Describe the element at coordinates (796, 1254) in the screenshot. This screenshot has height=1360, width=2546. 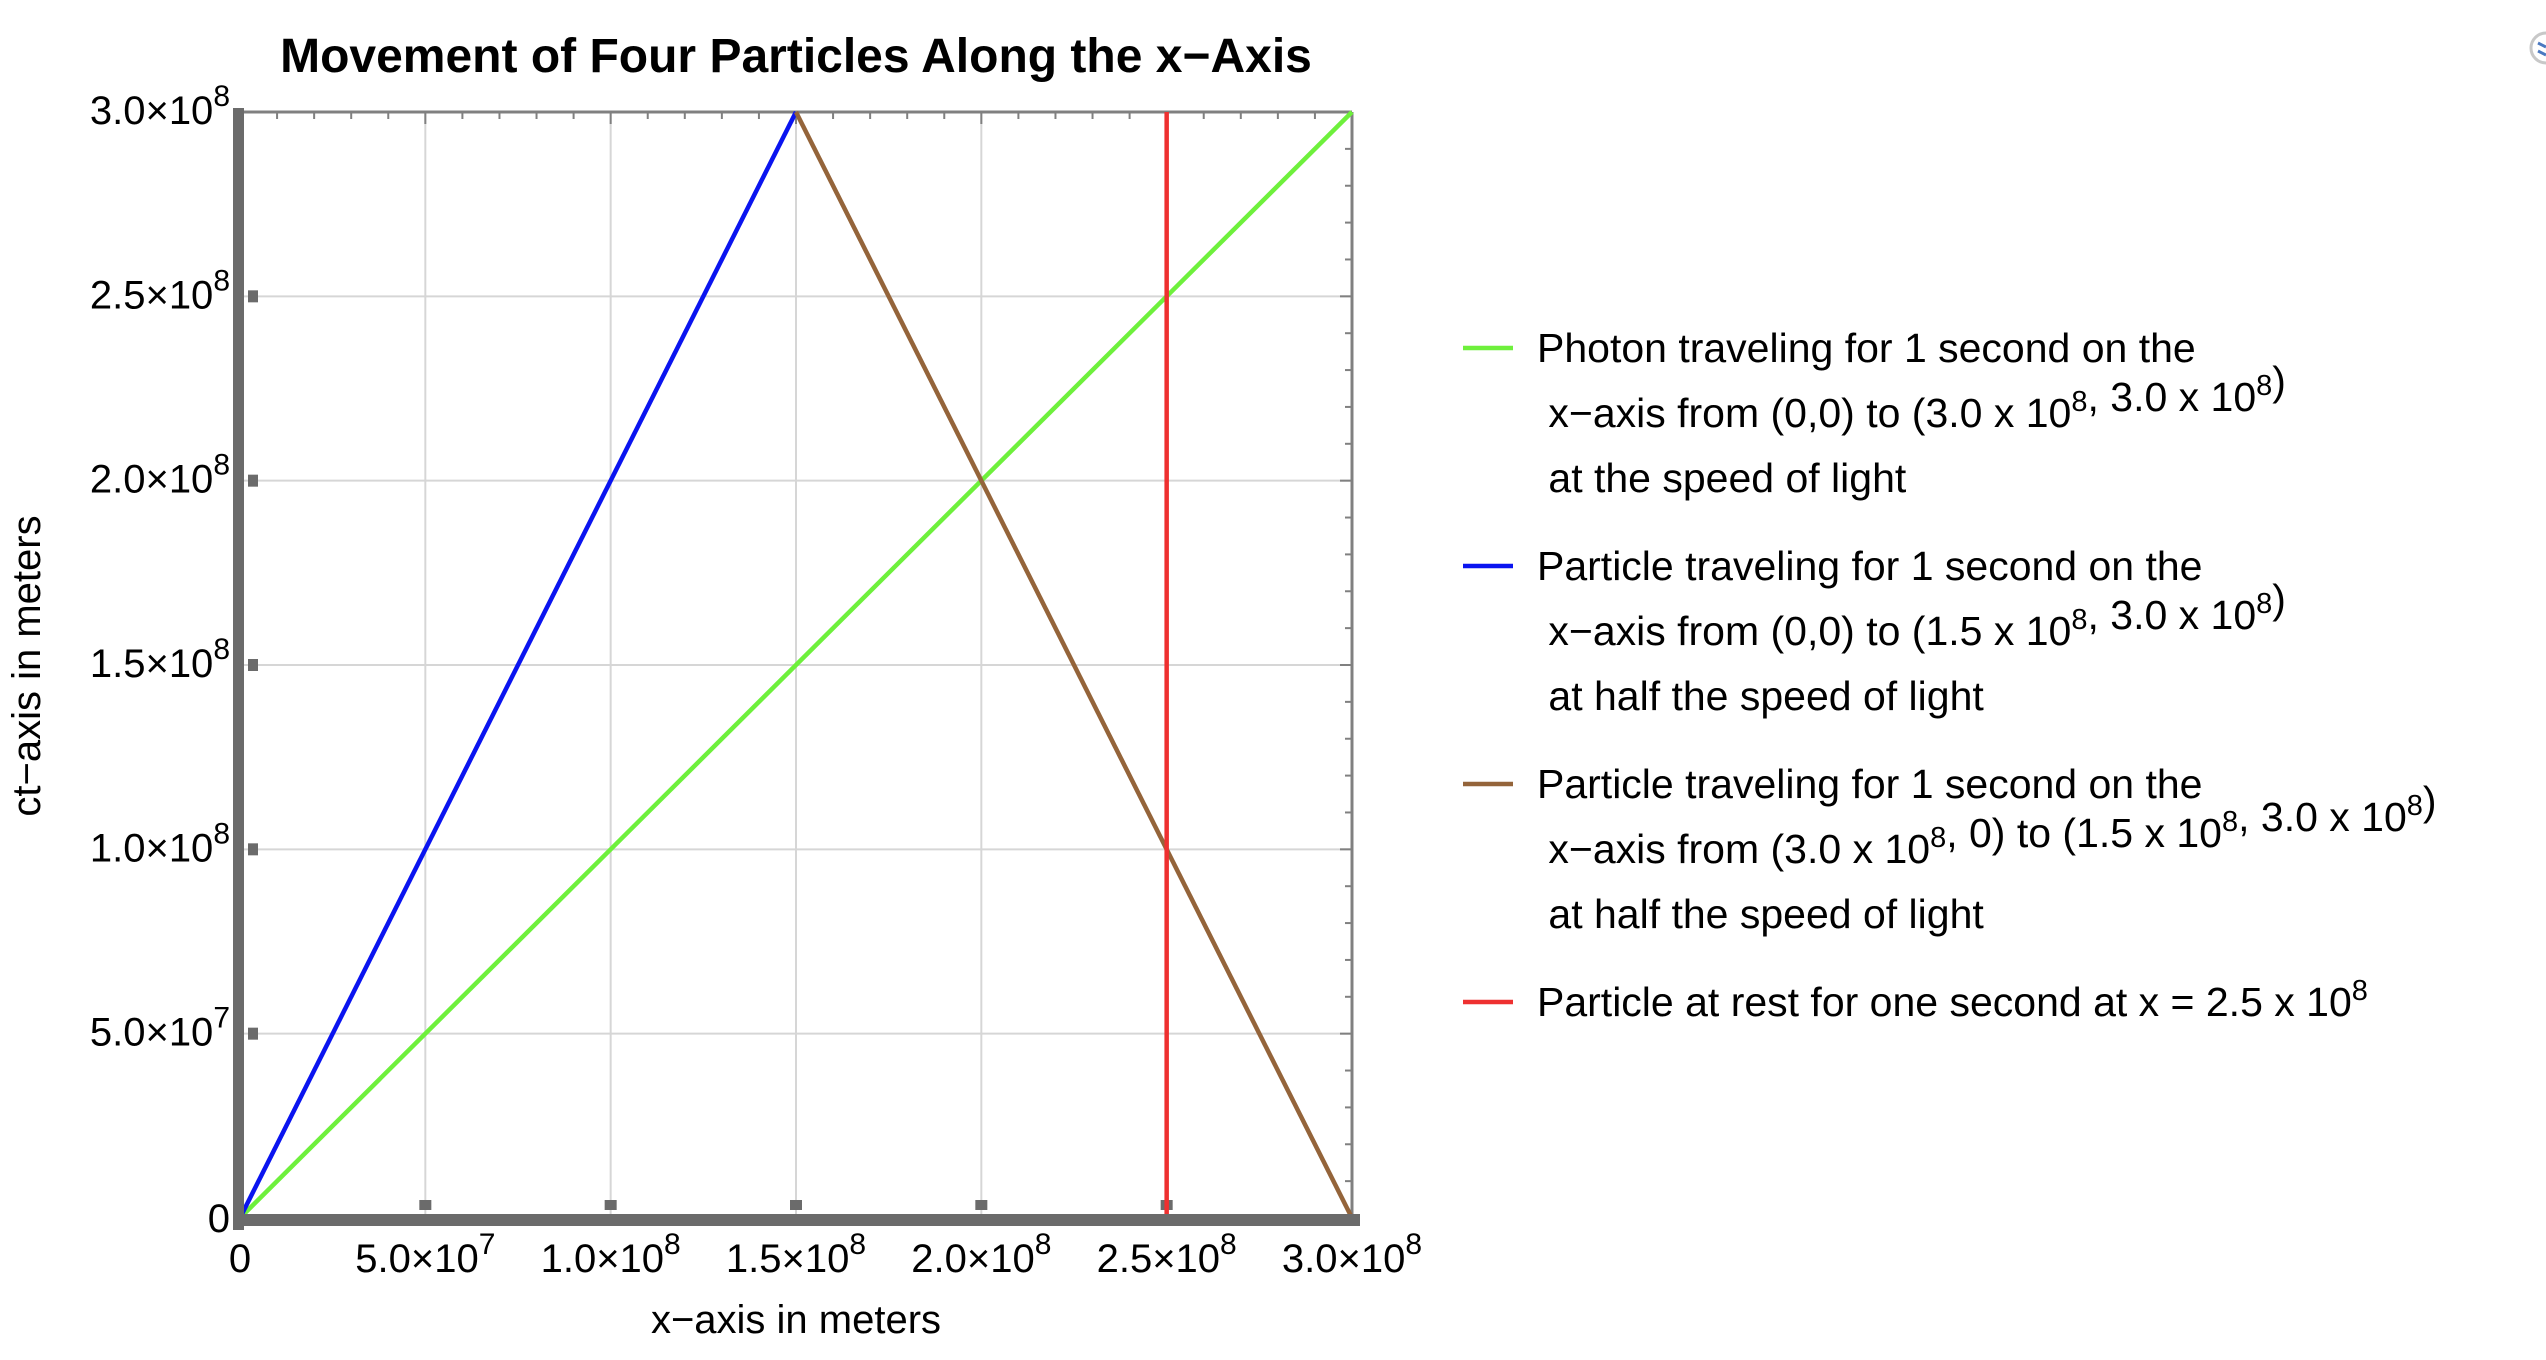
I see `x-tick-label: 1.5×10⁸` at that location.